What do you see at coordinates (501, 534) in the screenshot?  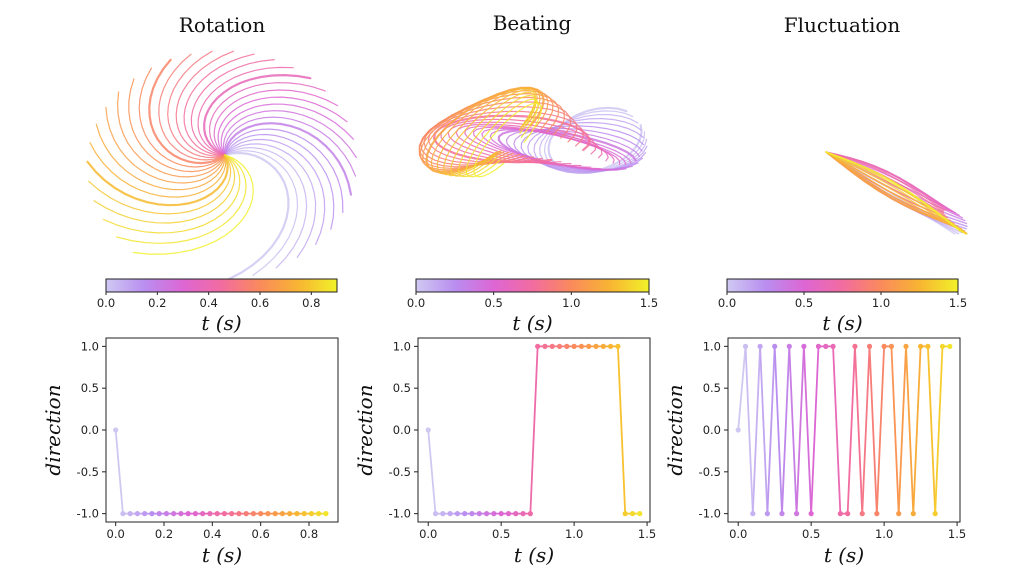 I see `x-tick-label: 0.5` at bounding box center [501, 534].